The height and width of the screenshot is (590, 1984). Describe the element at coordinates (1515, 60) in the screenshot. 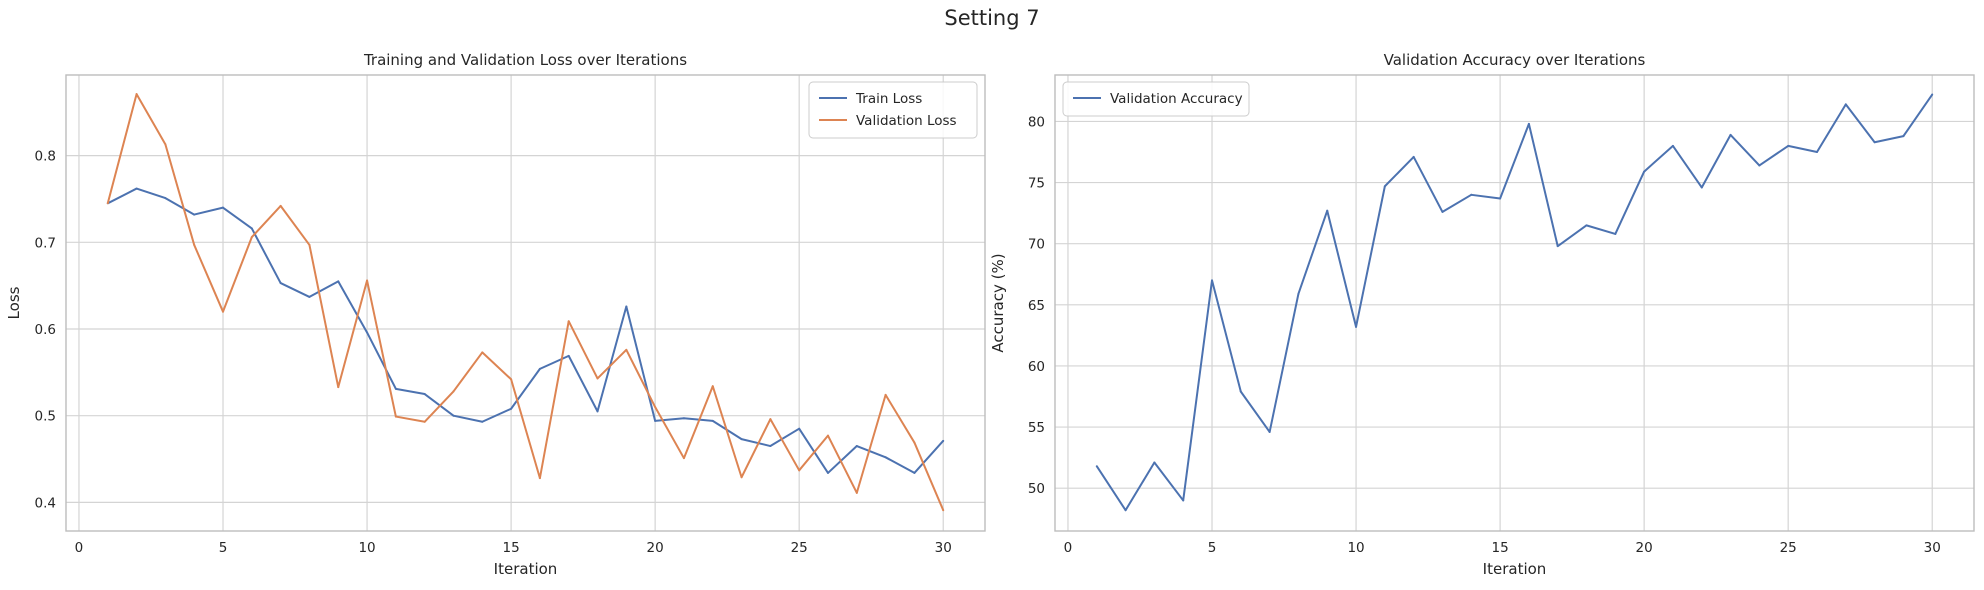

I see `chart-title: Validation Accuracy over Iterations` at that location.